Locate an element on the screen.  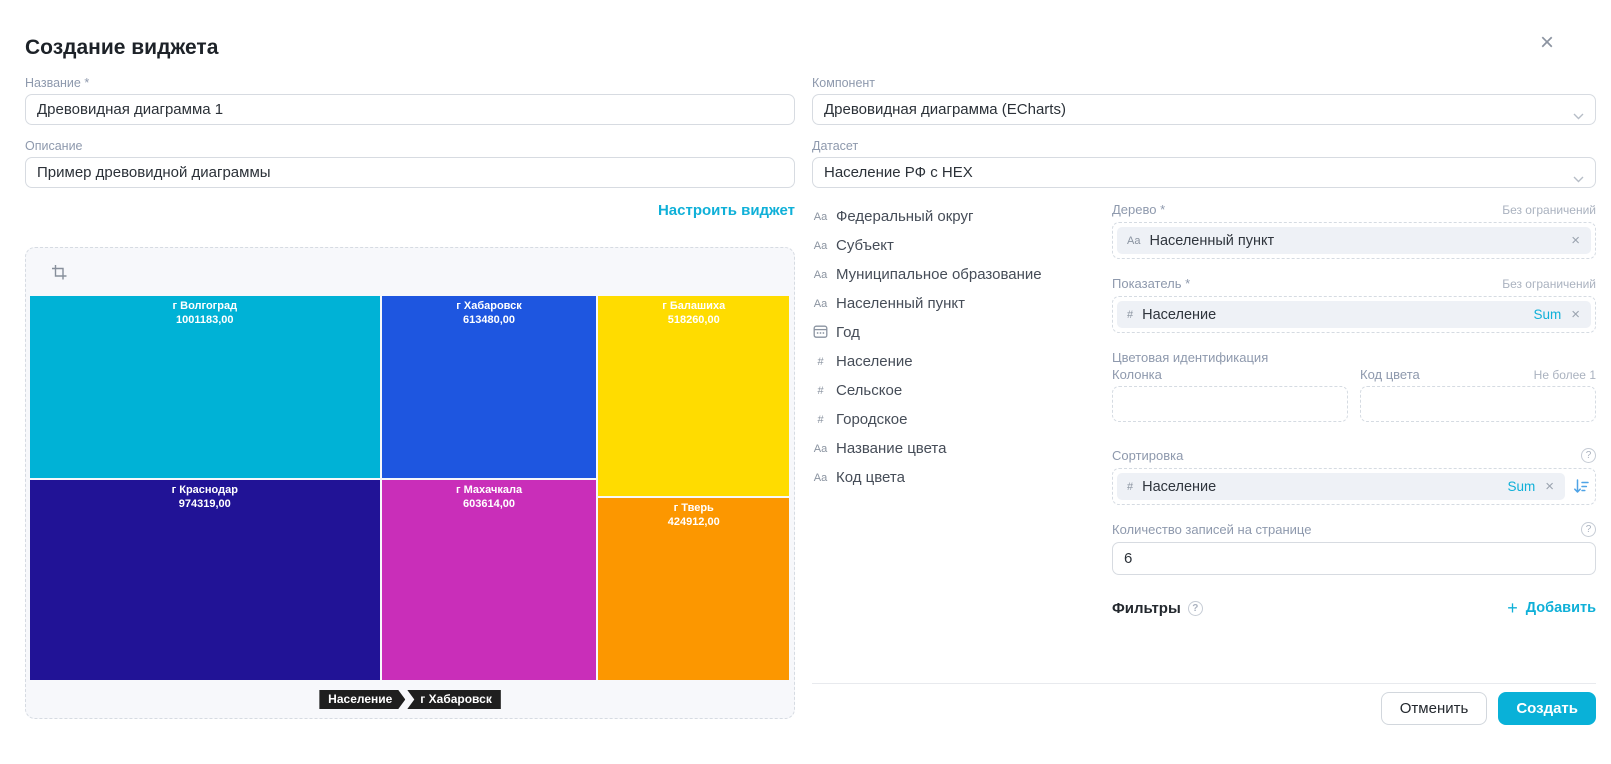
treemap-cell-name: г Тверь is located at coordinates (693, 507).